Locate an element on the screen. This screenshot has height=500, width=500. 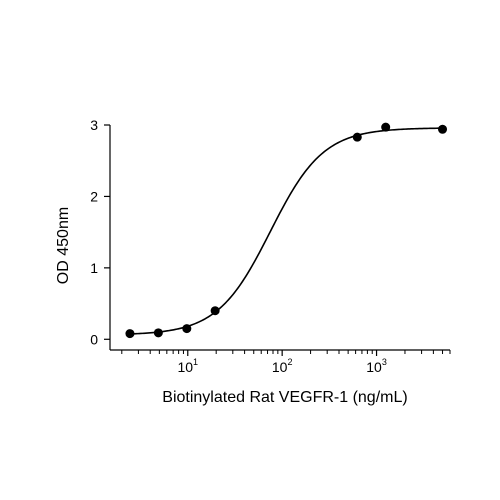
y-tick-label: 1 is located at coordinates (94, 268).